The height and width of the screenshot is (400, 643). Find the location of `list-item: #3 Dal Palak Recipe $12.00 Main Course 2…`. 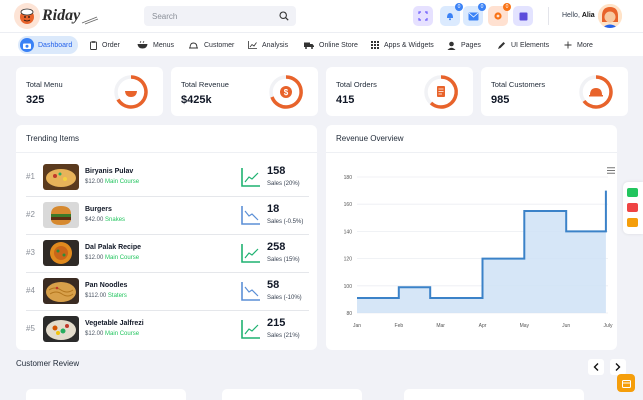

list-item: #3 Dal Palak Recipe $12.00 Main Course 2… is located at coordinates (167, 254).